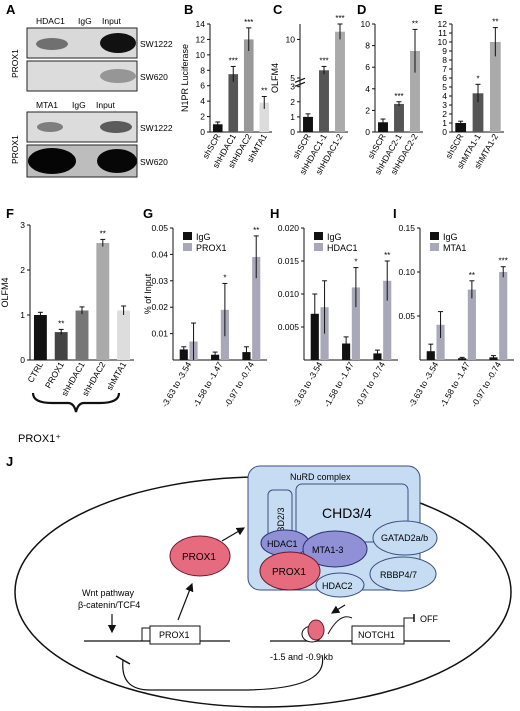 This screenshot has height=711, width=520. I want to click on panel-label-c: C, so click(278, 9).